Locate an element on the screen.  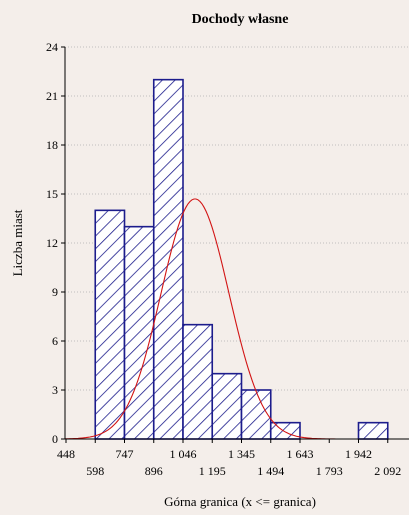
y-axis-label: Liczba miast is located at coordinates (17, 242).